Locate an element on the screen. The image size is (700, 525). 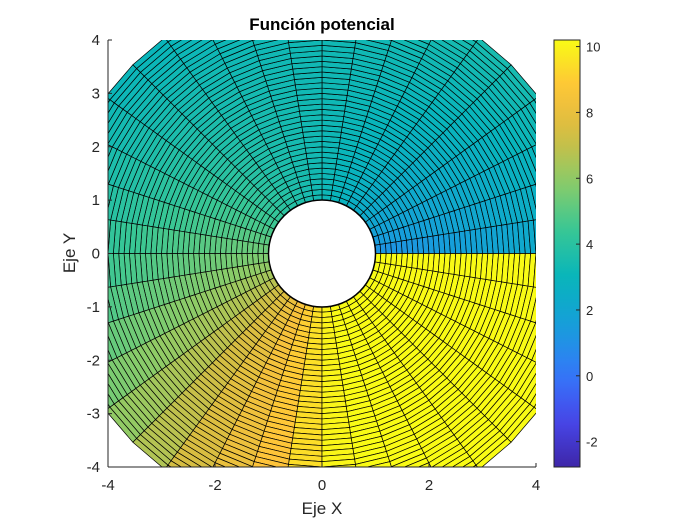
y-tick-label: 3 is located at coordinates (96, 93).